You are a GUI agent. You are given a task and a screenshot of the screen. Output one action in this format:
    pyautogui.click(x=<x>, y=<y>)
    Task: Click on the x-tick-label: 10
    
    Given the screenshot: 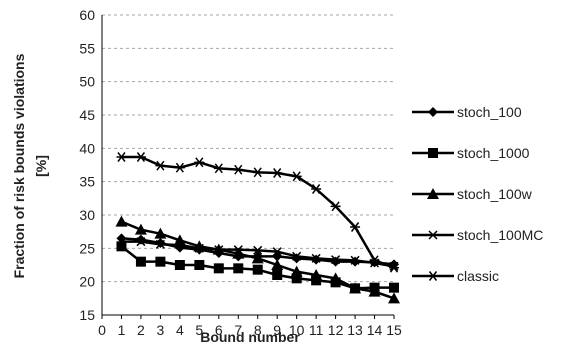 What is the action you would take?
    pyautogui.click(x=297, y=330)
    